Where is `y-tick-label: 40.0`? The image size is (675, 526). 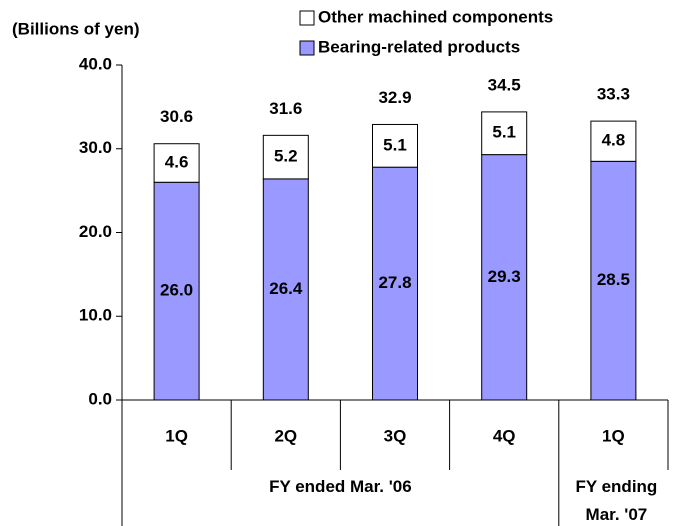
y-tick-label: 40.0 is located at coordinates (95, 63).